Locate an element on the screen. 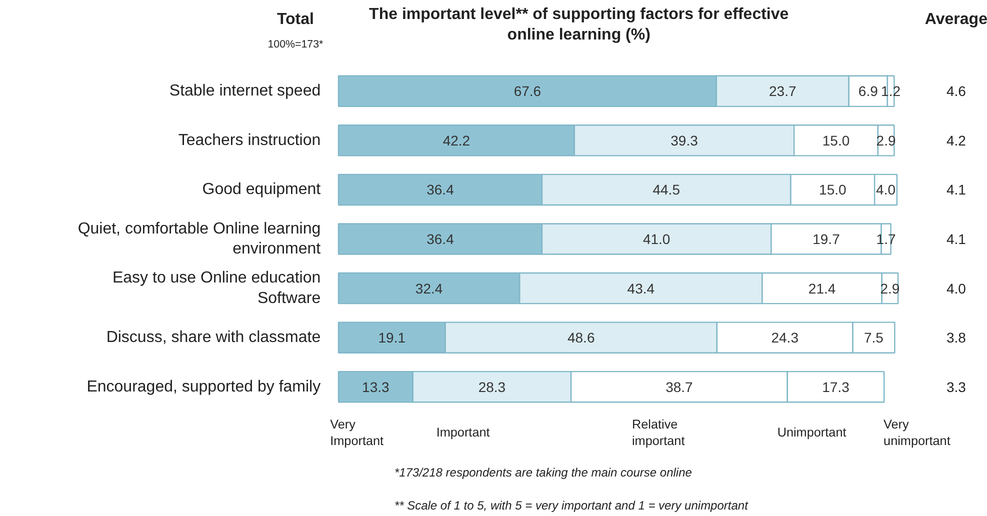 Image resolution: width=987 pixels, height=516 pixels. data-label: 19.1 is located at coordinates (392, 338).